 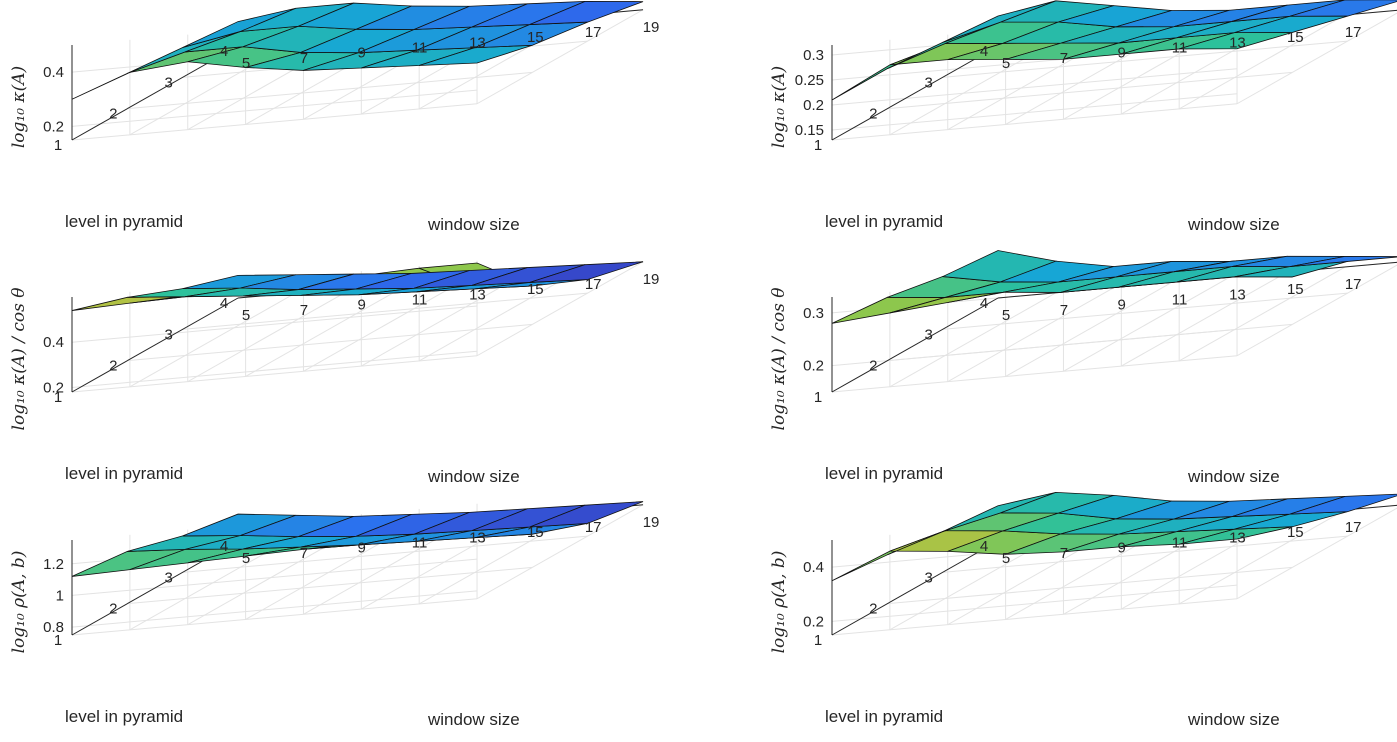 I want to click on z-tick-label: 0.8, so click(x=53, y=627).